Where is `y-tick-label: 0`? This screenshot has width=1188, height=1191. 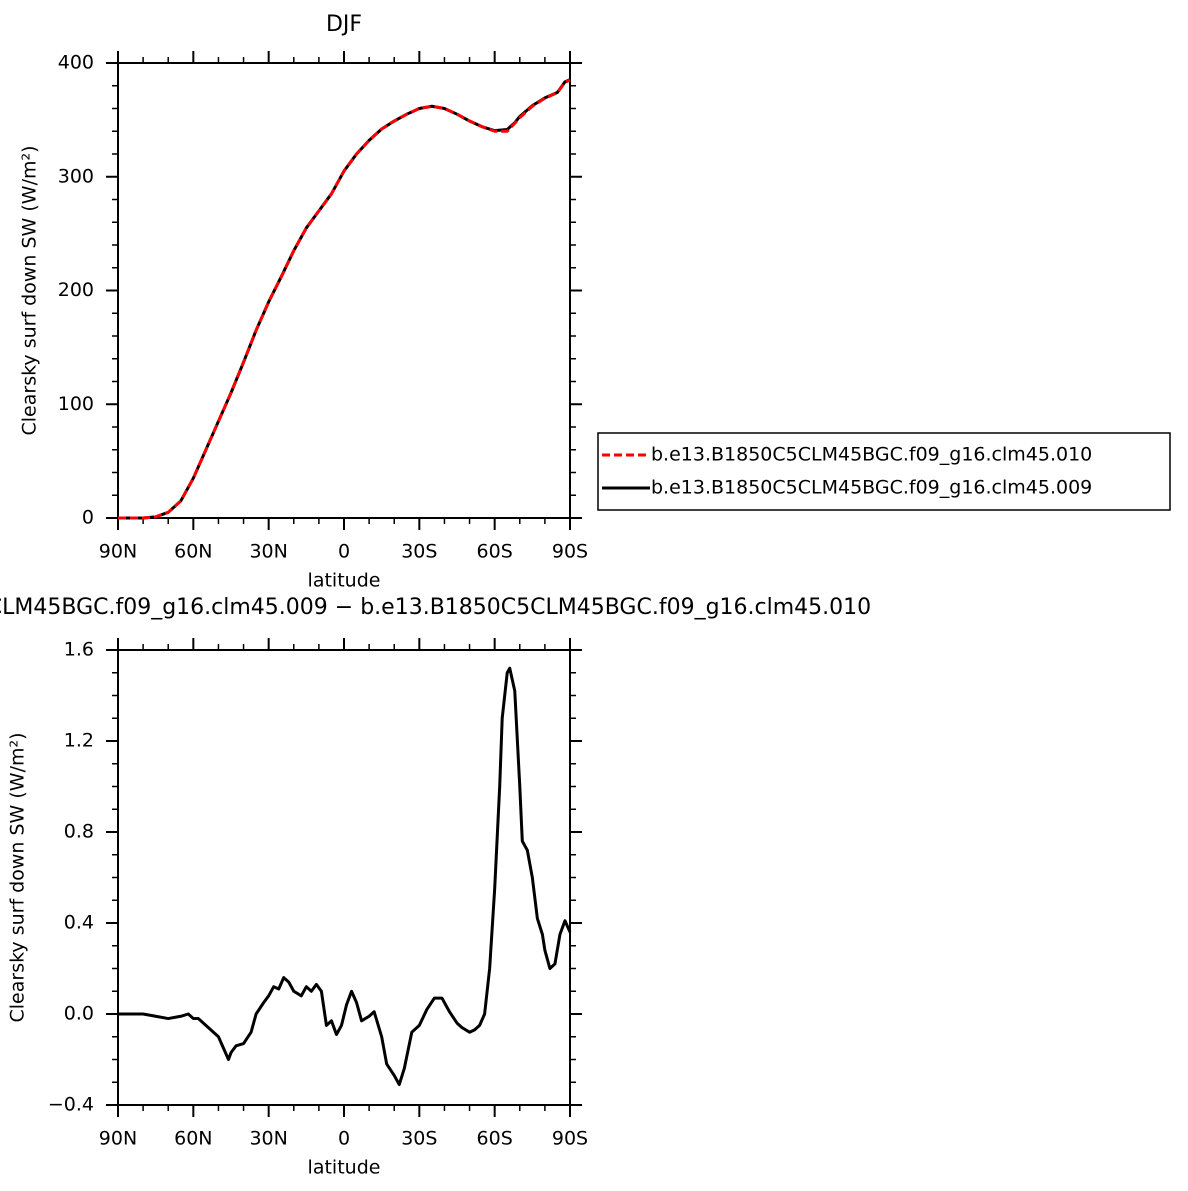 y-tick-label: 0 is located at coordinates (88, 518).